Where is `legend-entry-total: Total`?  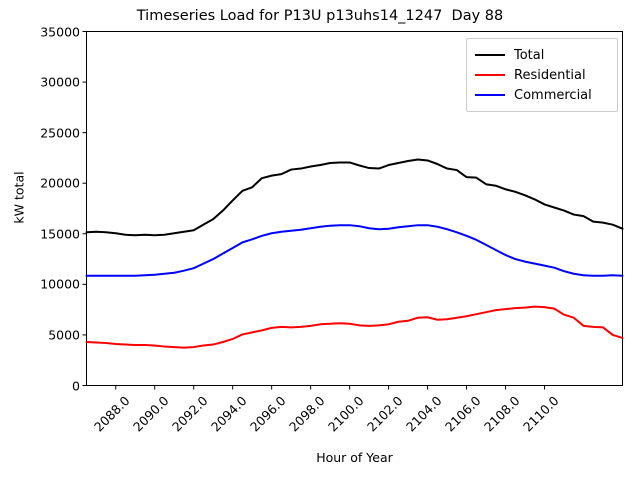
legend-entry-total: Total is located at coordinates (542, 55).